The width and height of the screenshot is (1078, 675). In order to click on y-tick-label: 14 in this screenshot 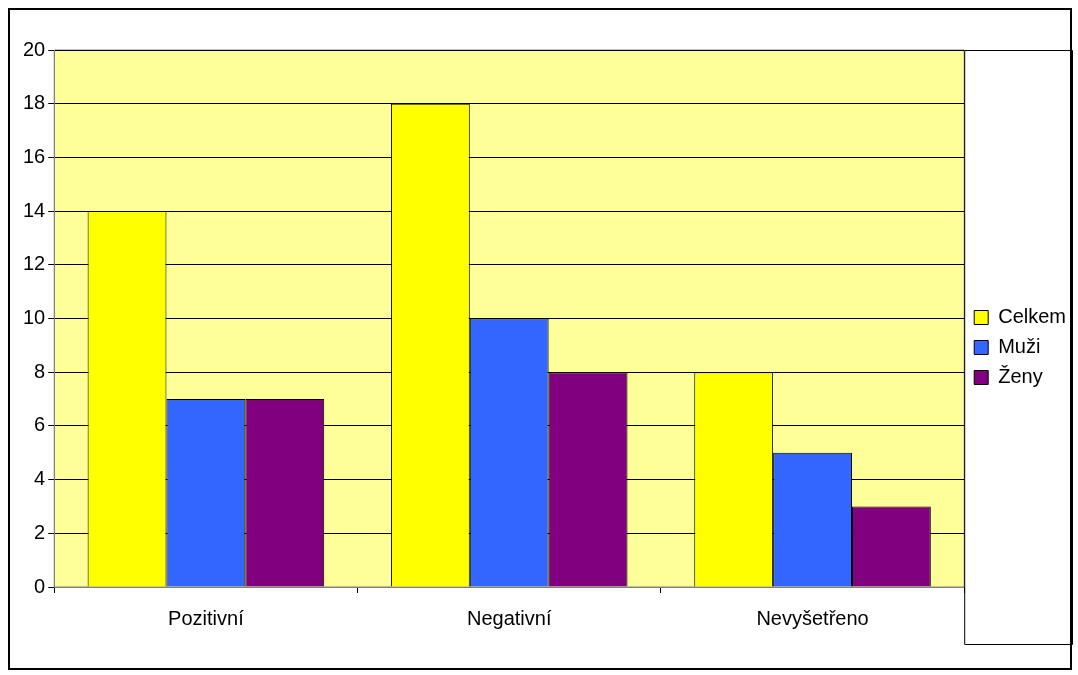, I will do `click(34, 209)`.